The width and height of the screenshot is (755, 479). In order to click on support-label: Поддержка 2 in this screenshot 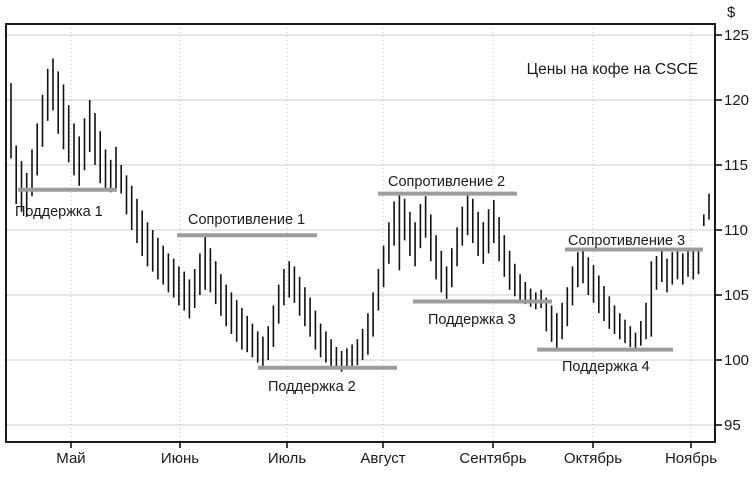, I will do `click(312, 387)`.